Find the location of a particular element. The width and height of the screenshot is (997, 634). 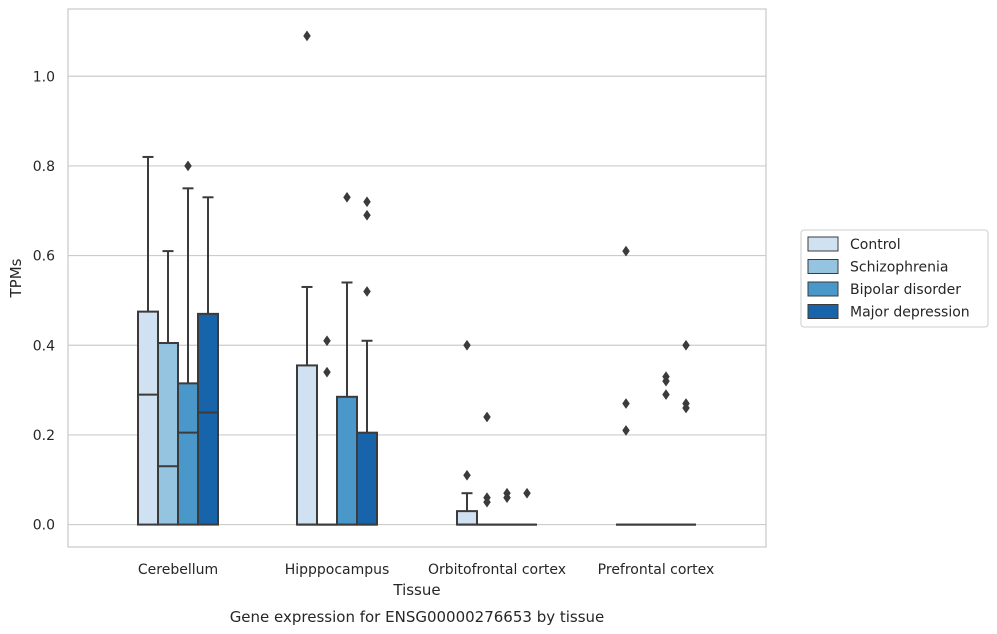

x-axis-title: Tissue is located at coordinates (416, 590).